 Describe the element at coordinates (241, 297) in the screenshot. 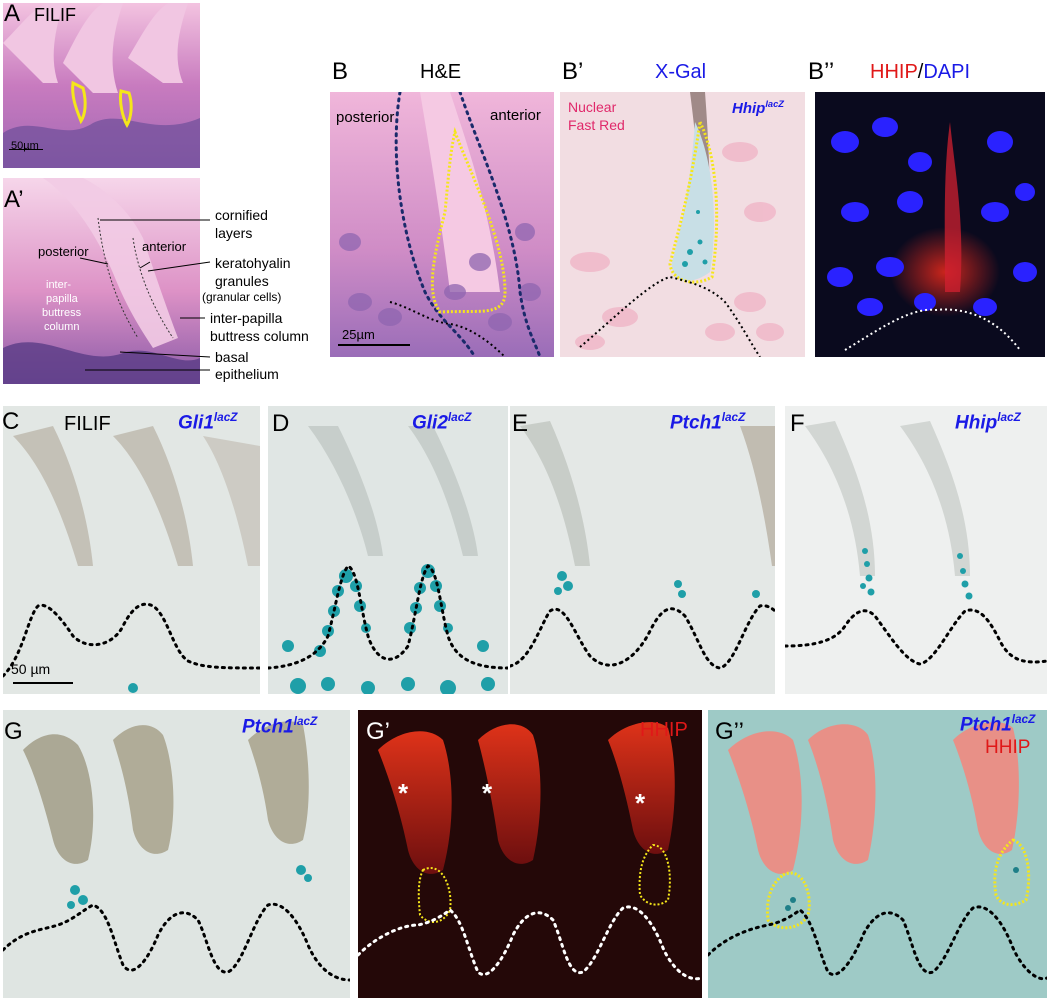

I see `label-granular-cells: (granular cells)` at that location.